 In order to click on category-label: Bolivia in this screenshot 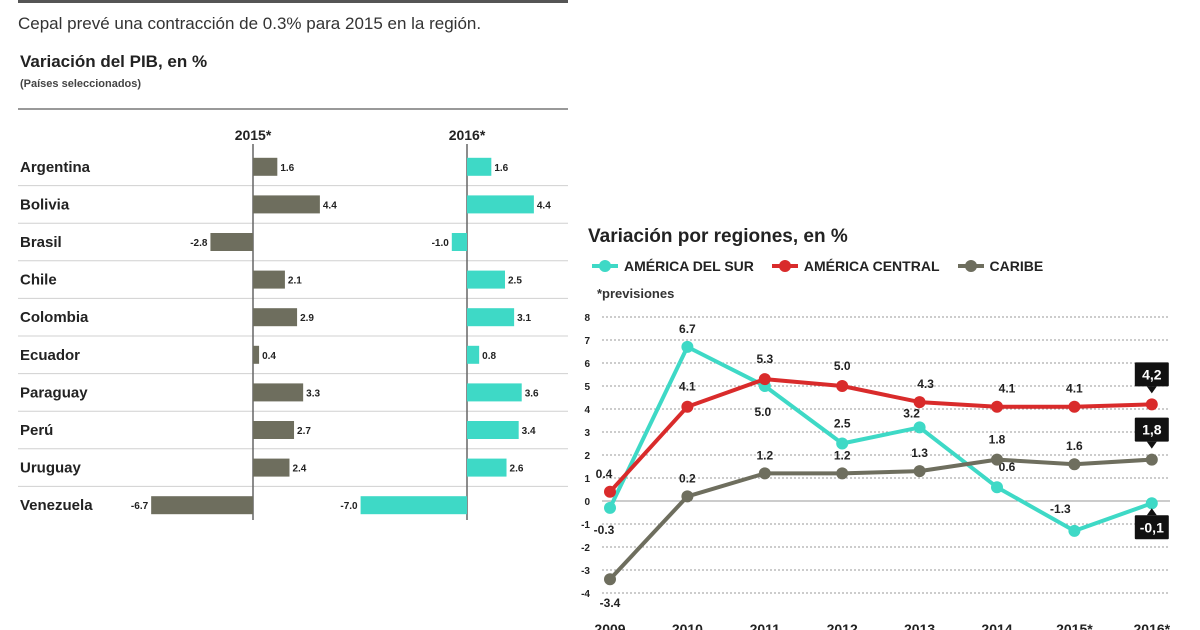, I will do `click(45, 204)`.